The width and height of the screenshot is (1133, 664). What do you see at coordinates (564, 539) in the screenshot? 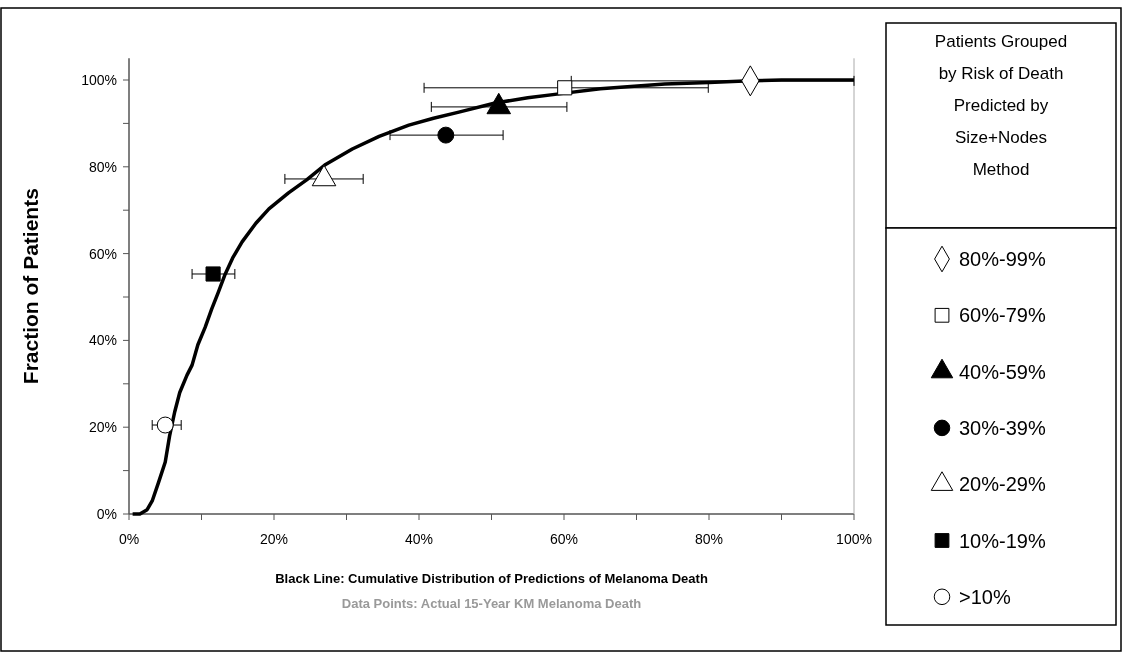
I see `x-tick-label: 60%` at bounding box center [564, 539].